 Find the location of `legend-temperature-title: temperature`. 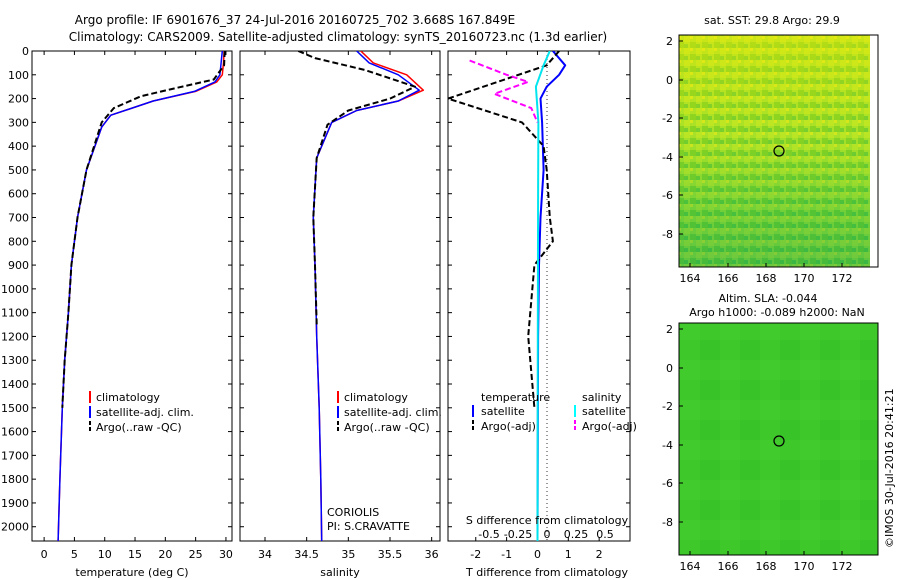

legend-temperature-title: temperature is located at coordinates (515, 397).